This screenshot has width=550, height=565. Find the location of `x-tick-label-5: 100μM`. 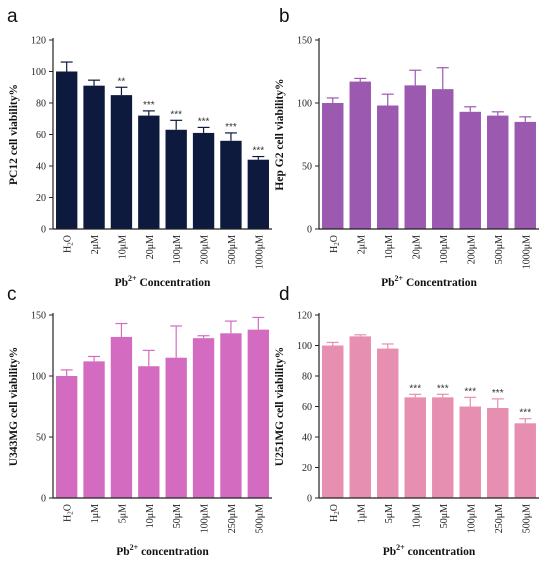

x-tick-label-5: 100μM is located at coordinates (471, 518).